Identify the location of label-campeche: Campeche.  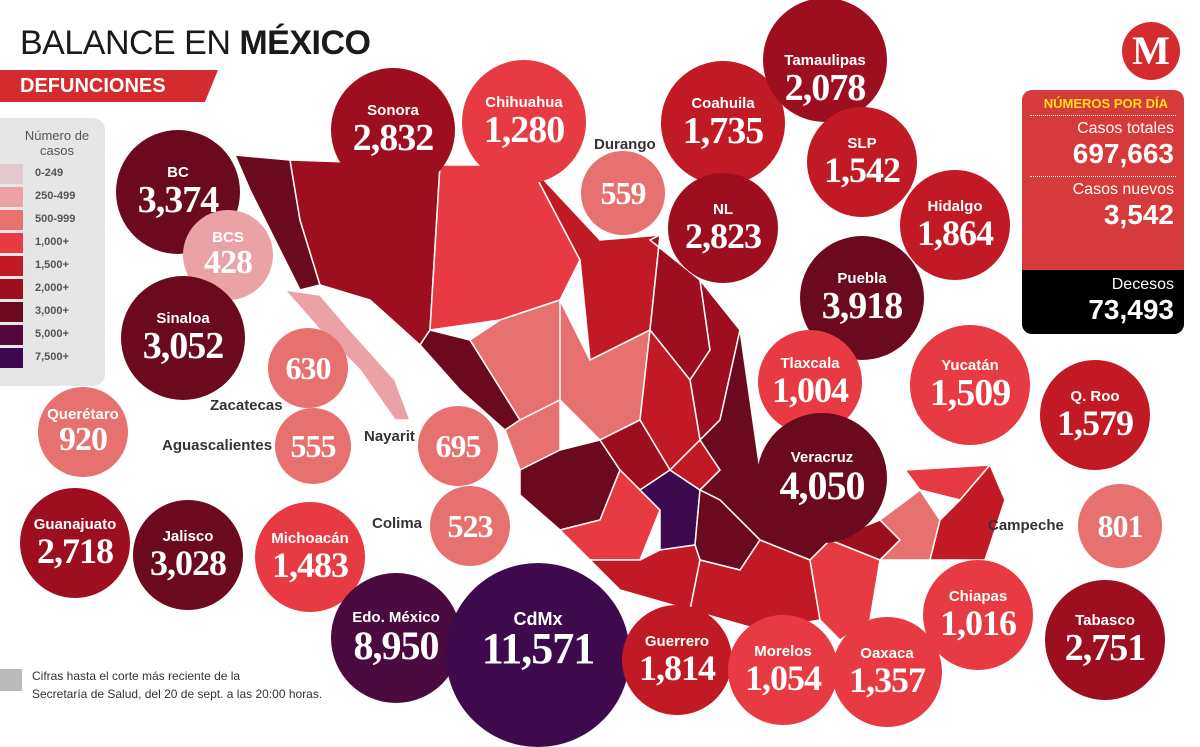
(1026, 525).